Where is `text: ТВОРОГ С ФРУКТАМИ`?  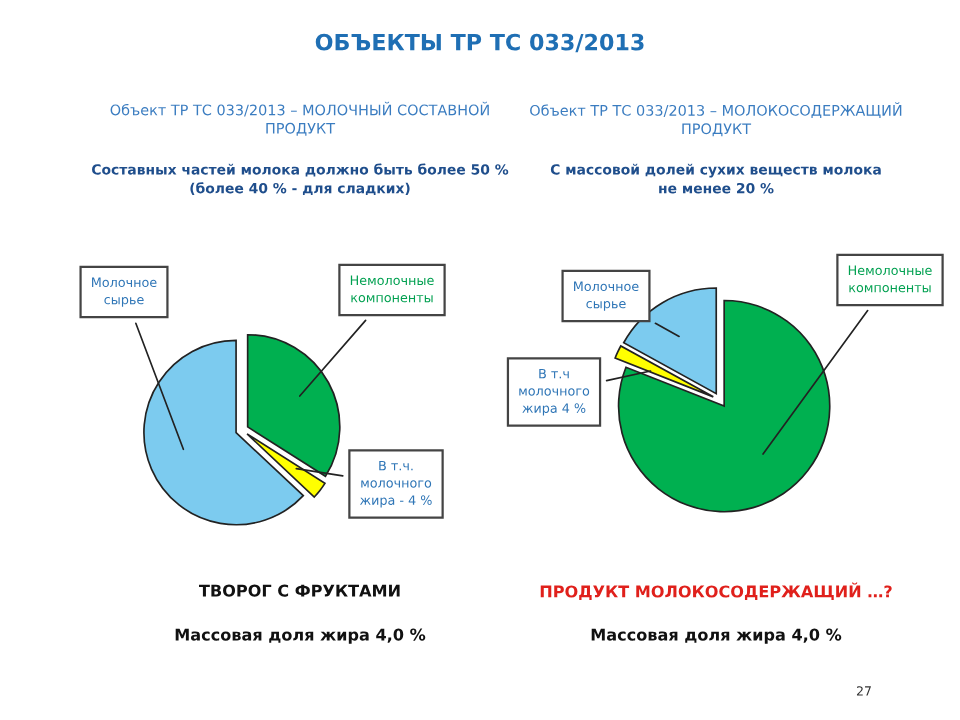
text: ТВОРОГ С ФРУКТАМИ is located at coordinates (299, 590).